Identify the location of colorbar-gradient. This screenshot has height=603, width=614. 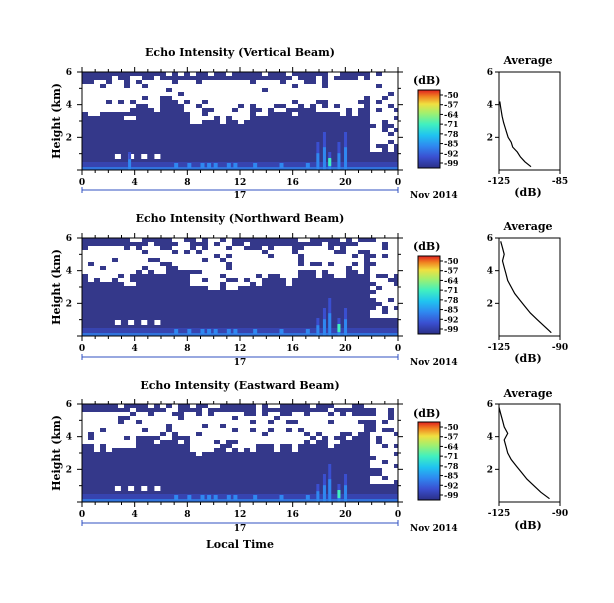
(429, 461).